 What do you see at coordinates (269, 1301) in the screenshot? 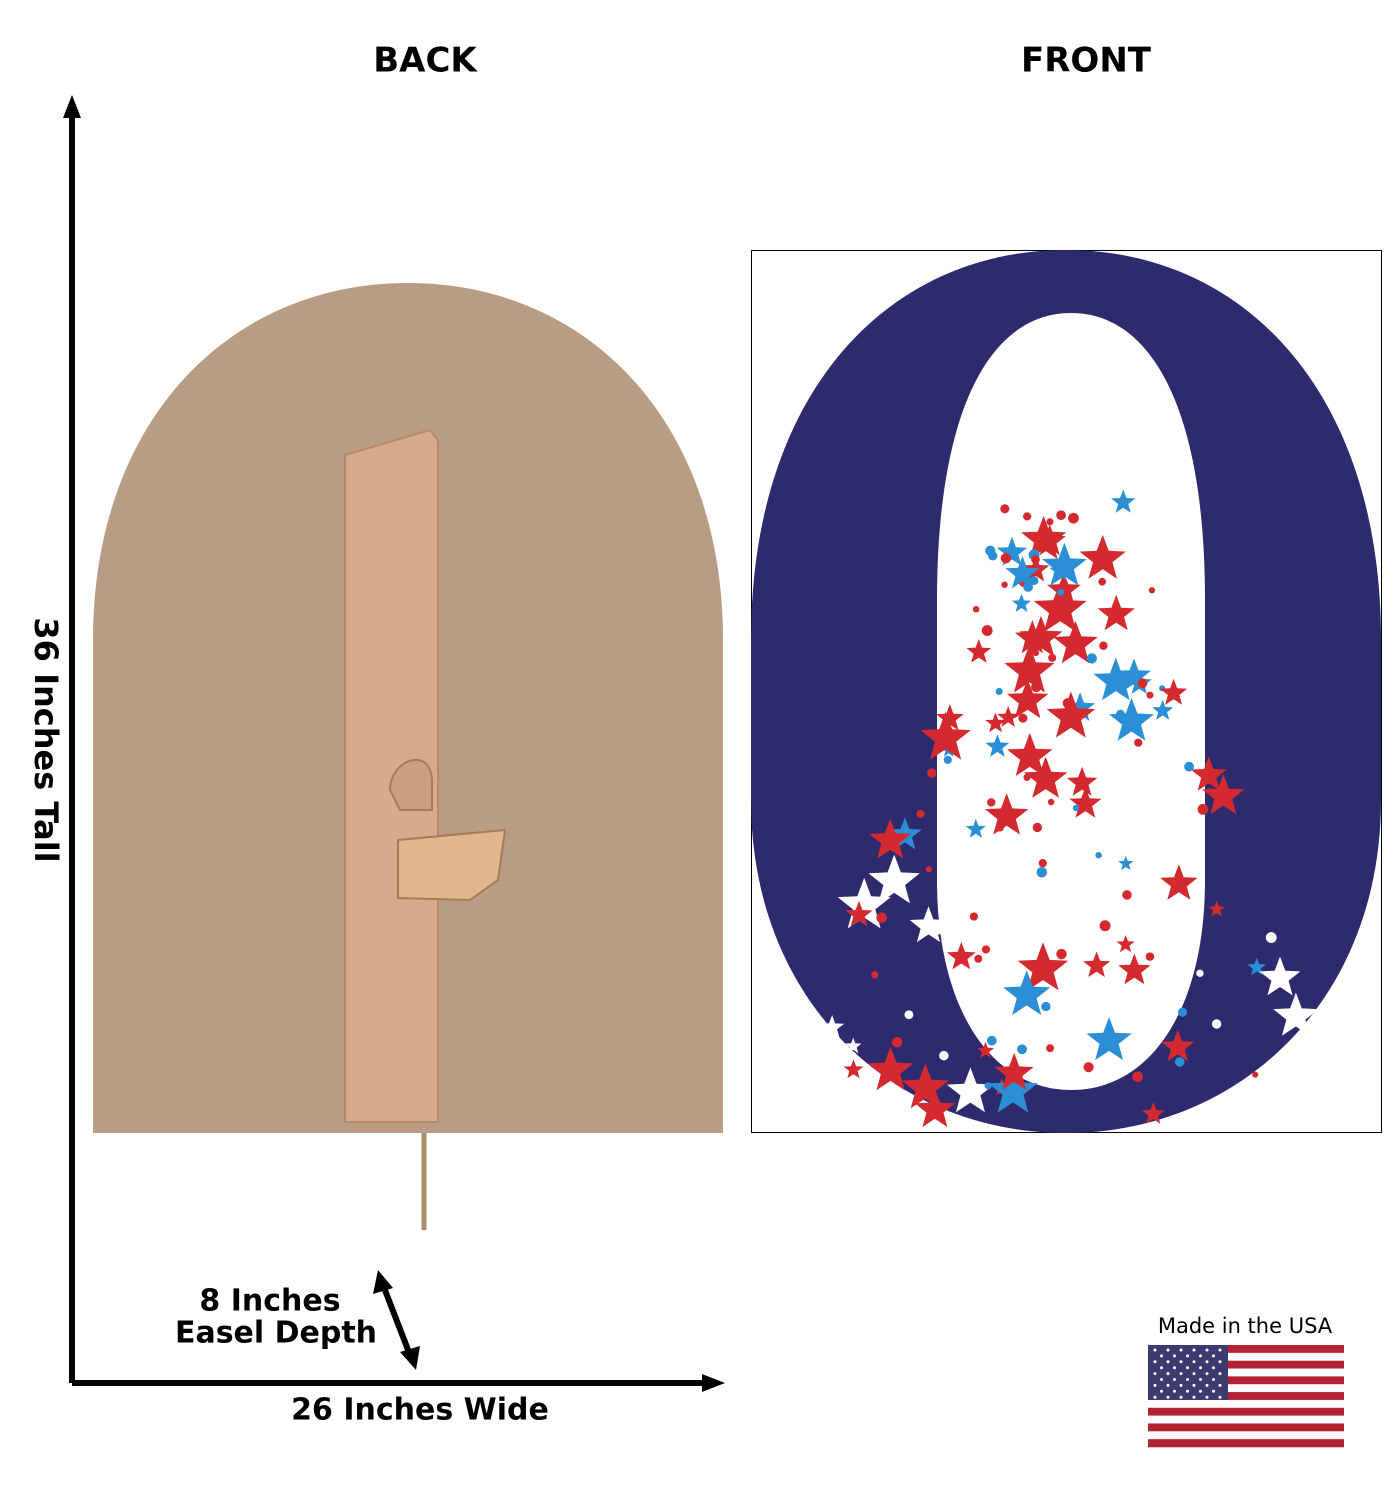
I see `depth-label: 8 Inches` at bounding box center [269, 1301].